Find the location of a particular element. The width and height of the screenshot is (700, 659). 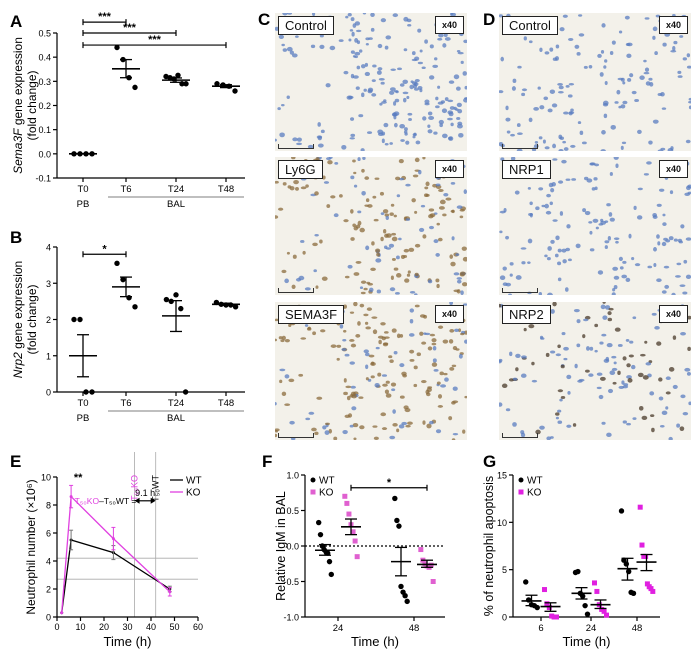

y-tick-label: 15 is located at coordinates (502, 476).